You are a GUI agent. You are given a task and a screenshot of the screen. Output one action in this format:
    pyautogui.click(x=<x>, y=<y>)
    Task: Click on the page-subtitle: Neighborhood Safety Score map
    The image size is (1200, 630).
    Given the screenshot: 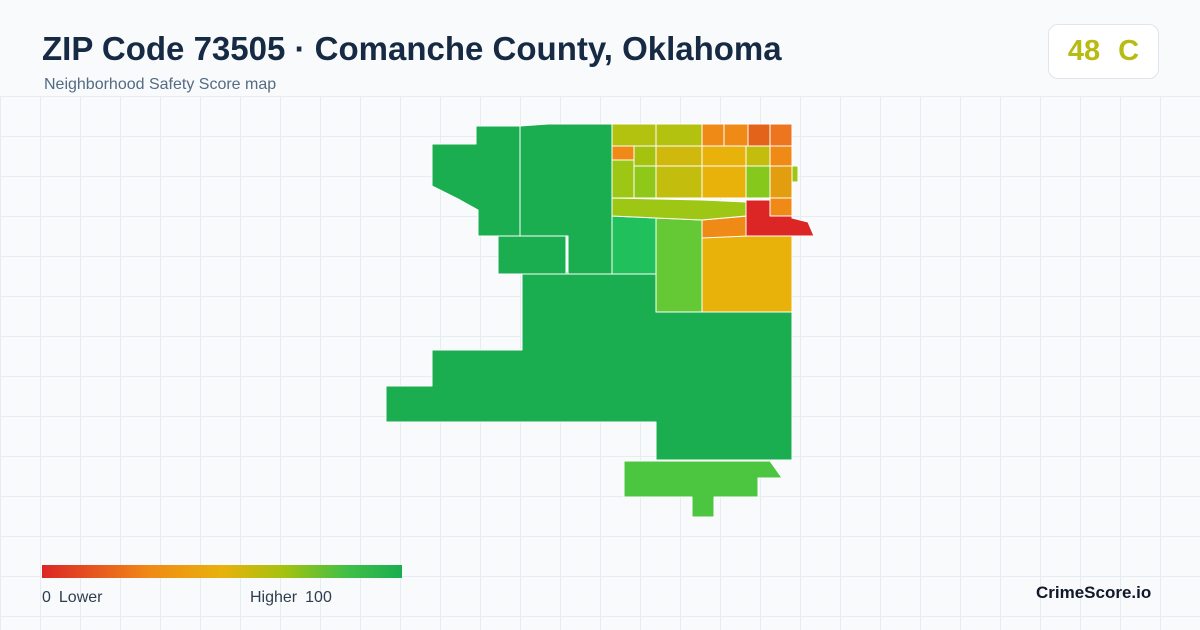 What is the action you would take?
    pyautogui.click(x=160, y=84)
    